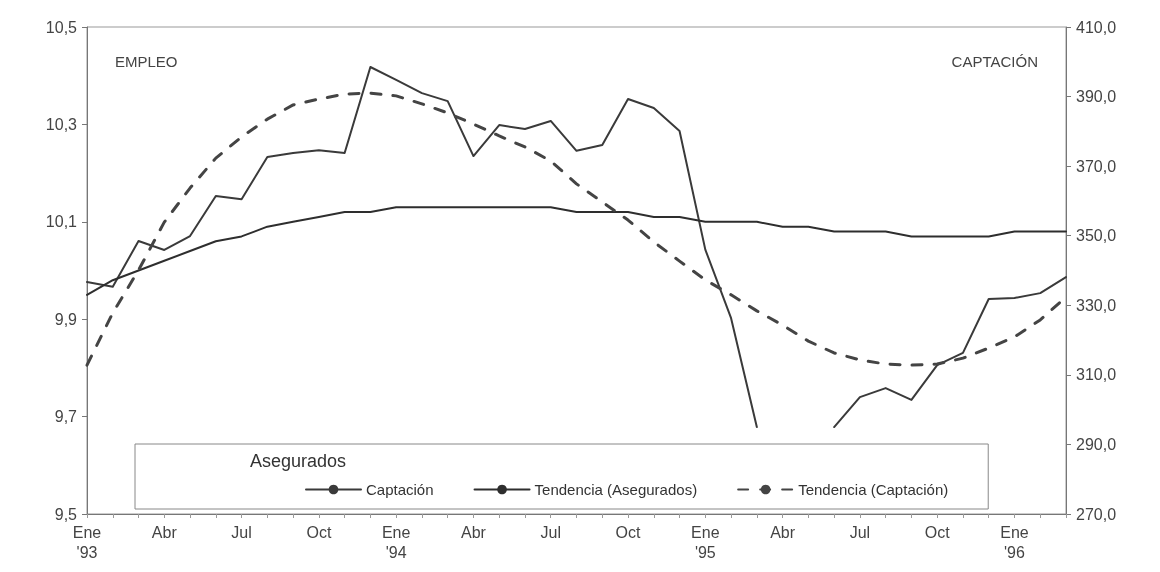 Image resolution: width=1160 pixels, height=572 pixels. What do you see at coordinates (61, 124) in the screenshot?
I see `y-tick-label: 10,3` at bounding box center [61, 124].